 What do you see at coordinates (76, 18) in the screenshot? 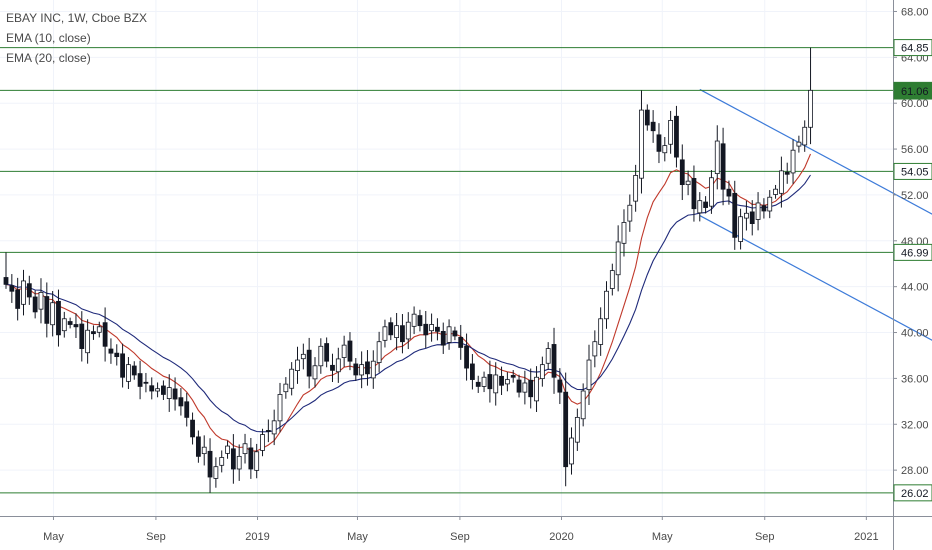
I see `chart-title: EBAY INC, 1W, Cboe BZX` at bounding box center [76, 18].